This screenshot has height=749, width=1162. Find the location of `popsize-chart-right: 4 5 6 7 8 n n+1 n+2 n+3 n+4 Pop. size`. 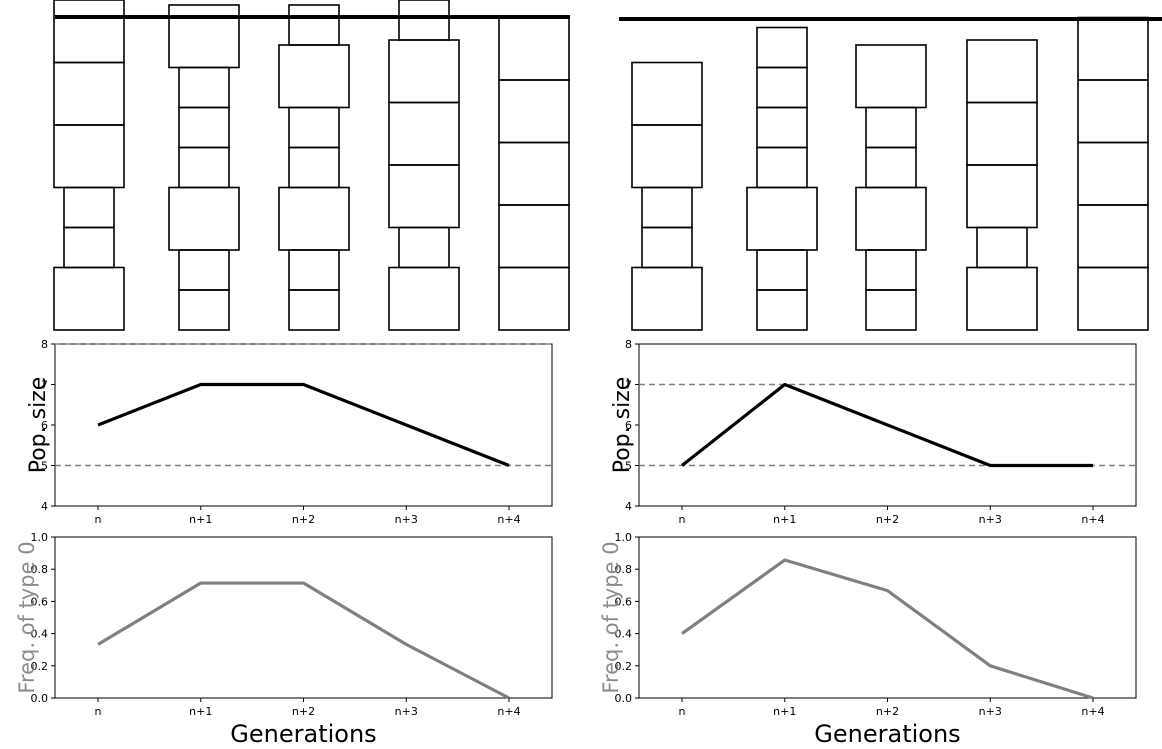

popsize-chart-right: 4 5 6 7 8 n n+1 n+2 n+3 n+4 Pop. size is located at coordinates (873, 432).